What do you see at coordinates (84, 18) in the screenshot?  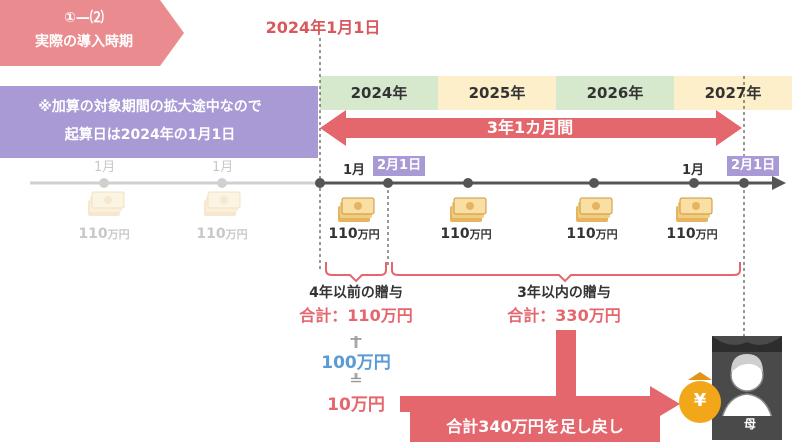 I see `badge-number: ①—⑵` at bounding box center [84, 18].